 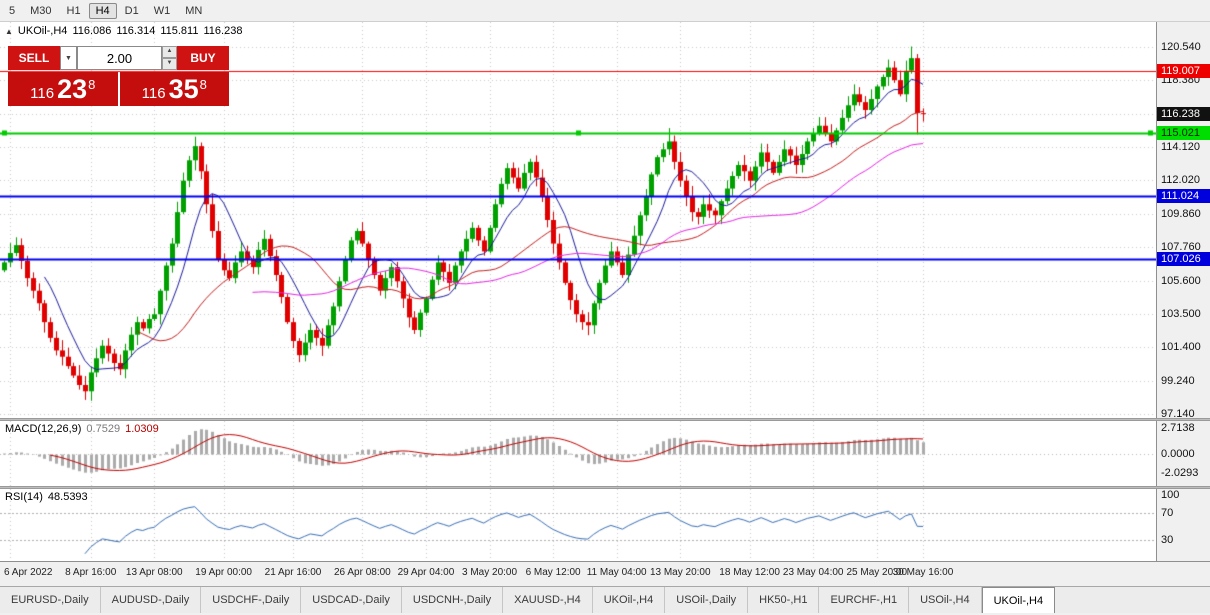 What do you see at coordinates (1178, 453) in the screenshot?
I see `macd-axis-label: 0.0000` at bounding box center [1178, 453].